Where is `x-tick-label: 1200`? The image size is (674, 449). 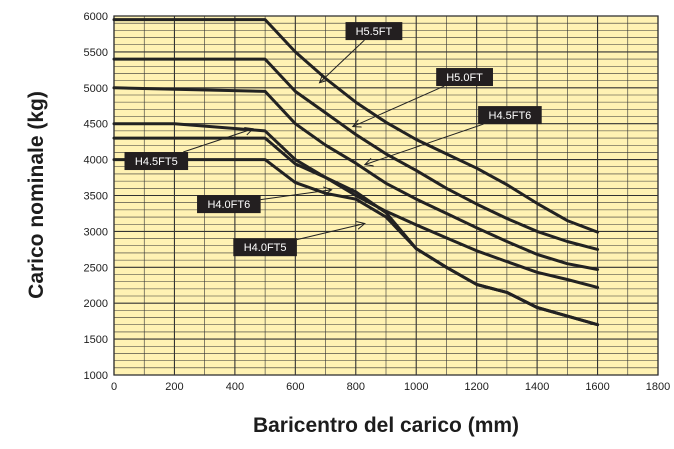
x-tick-label: 1200 is located at coordinates (476, 387).